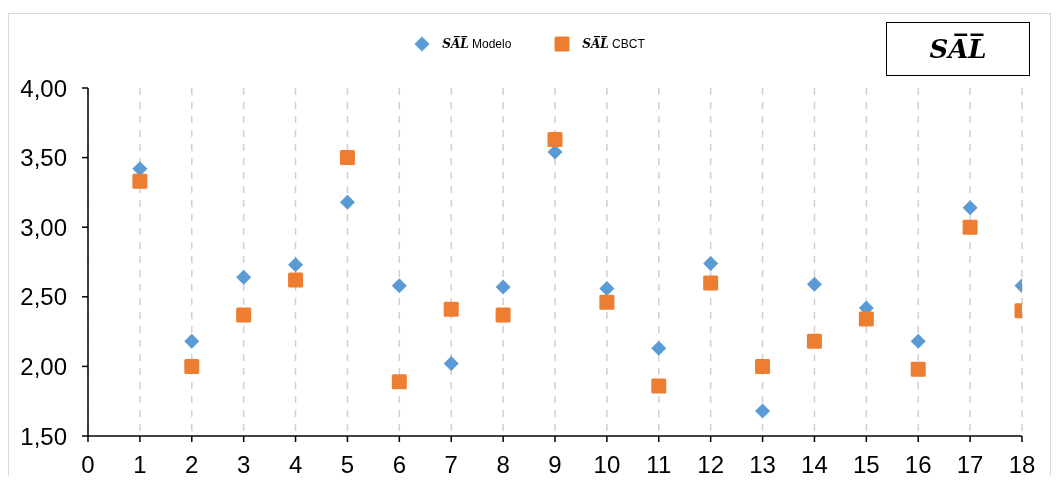 The height and width of the screenshot is (484, 1059). What do you see at coordinates (295, 465) in the screenshot?
I see `x-tick-label: 4` at bounding box center [295, 465].